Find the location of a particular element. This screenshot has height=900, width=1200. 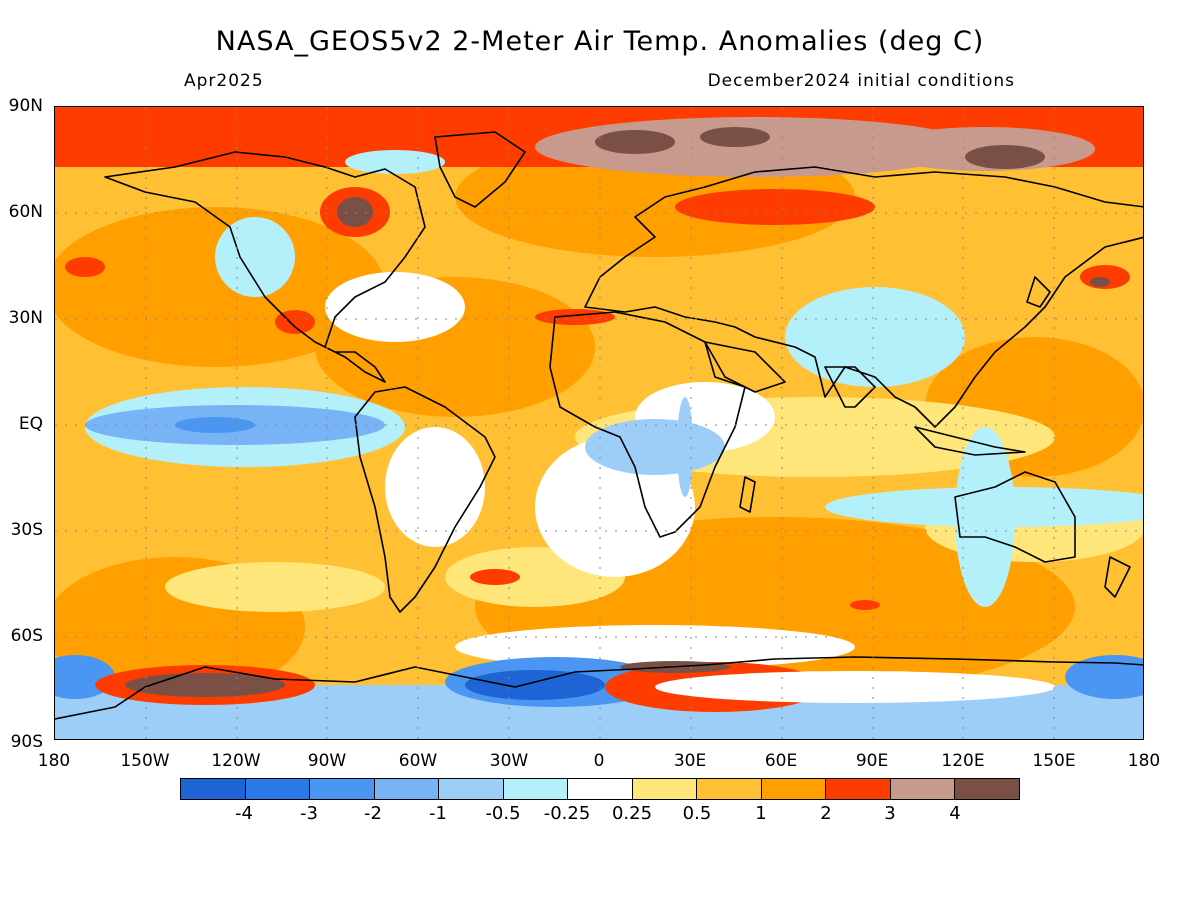

colorbar is located at coordinates (600, 789).